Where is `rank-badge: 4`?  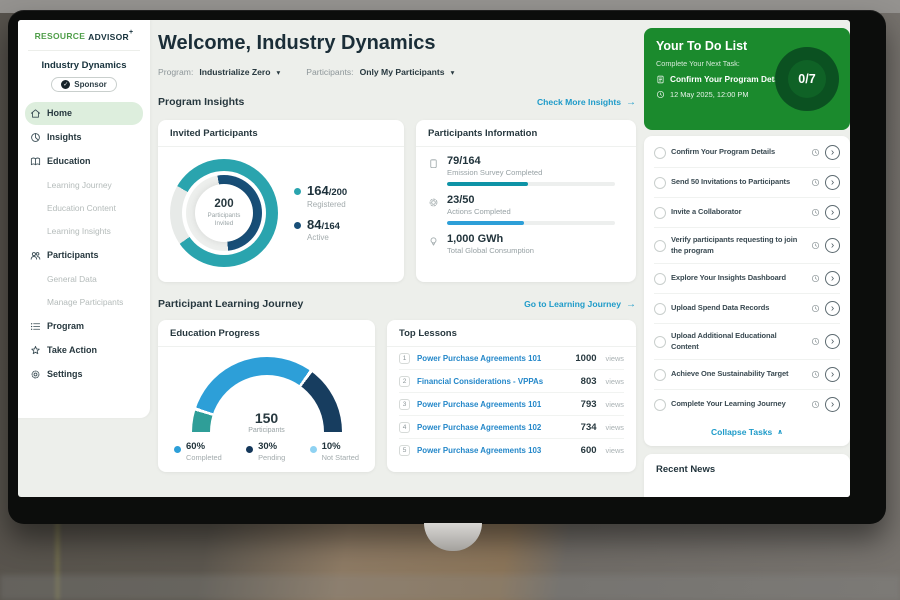 rank-badge: 4 is located at coordinates (404, 427).